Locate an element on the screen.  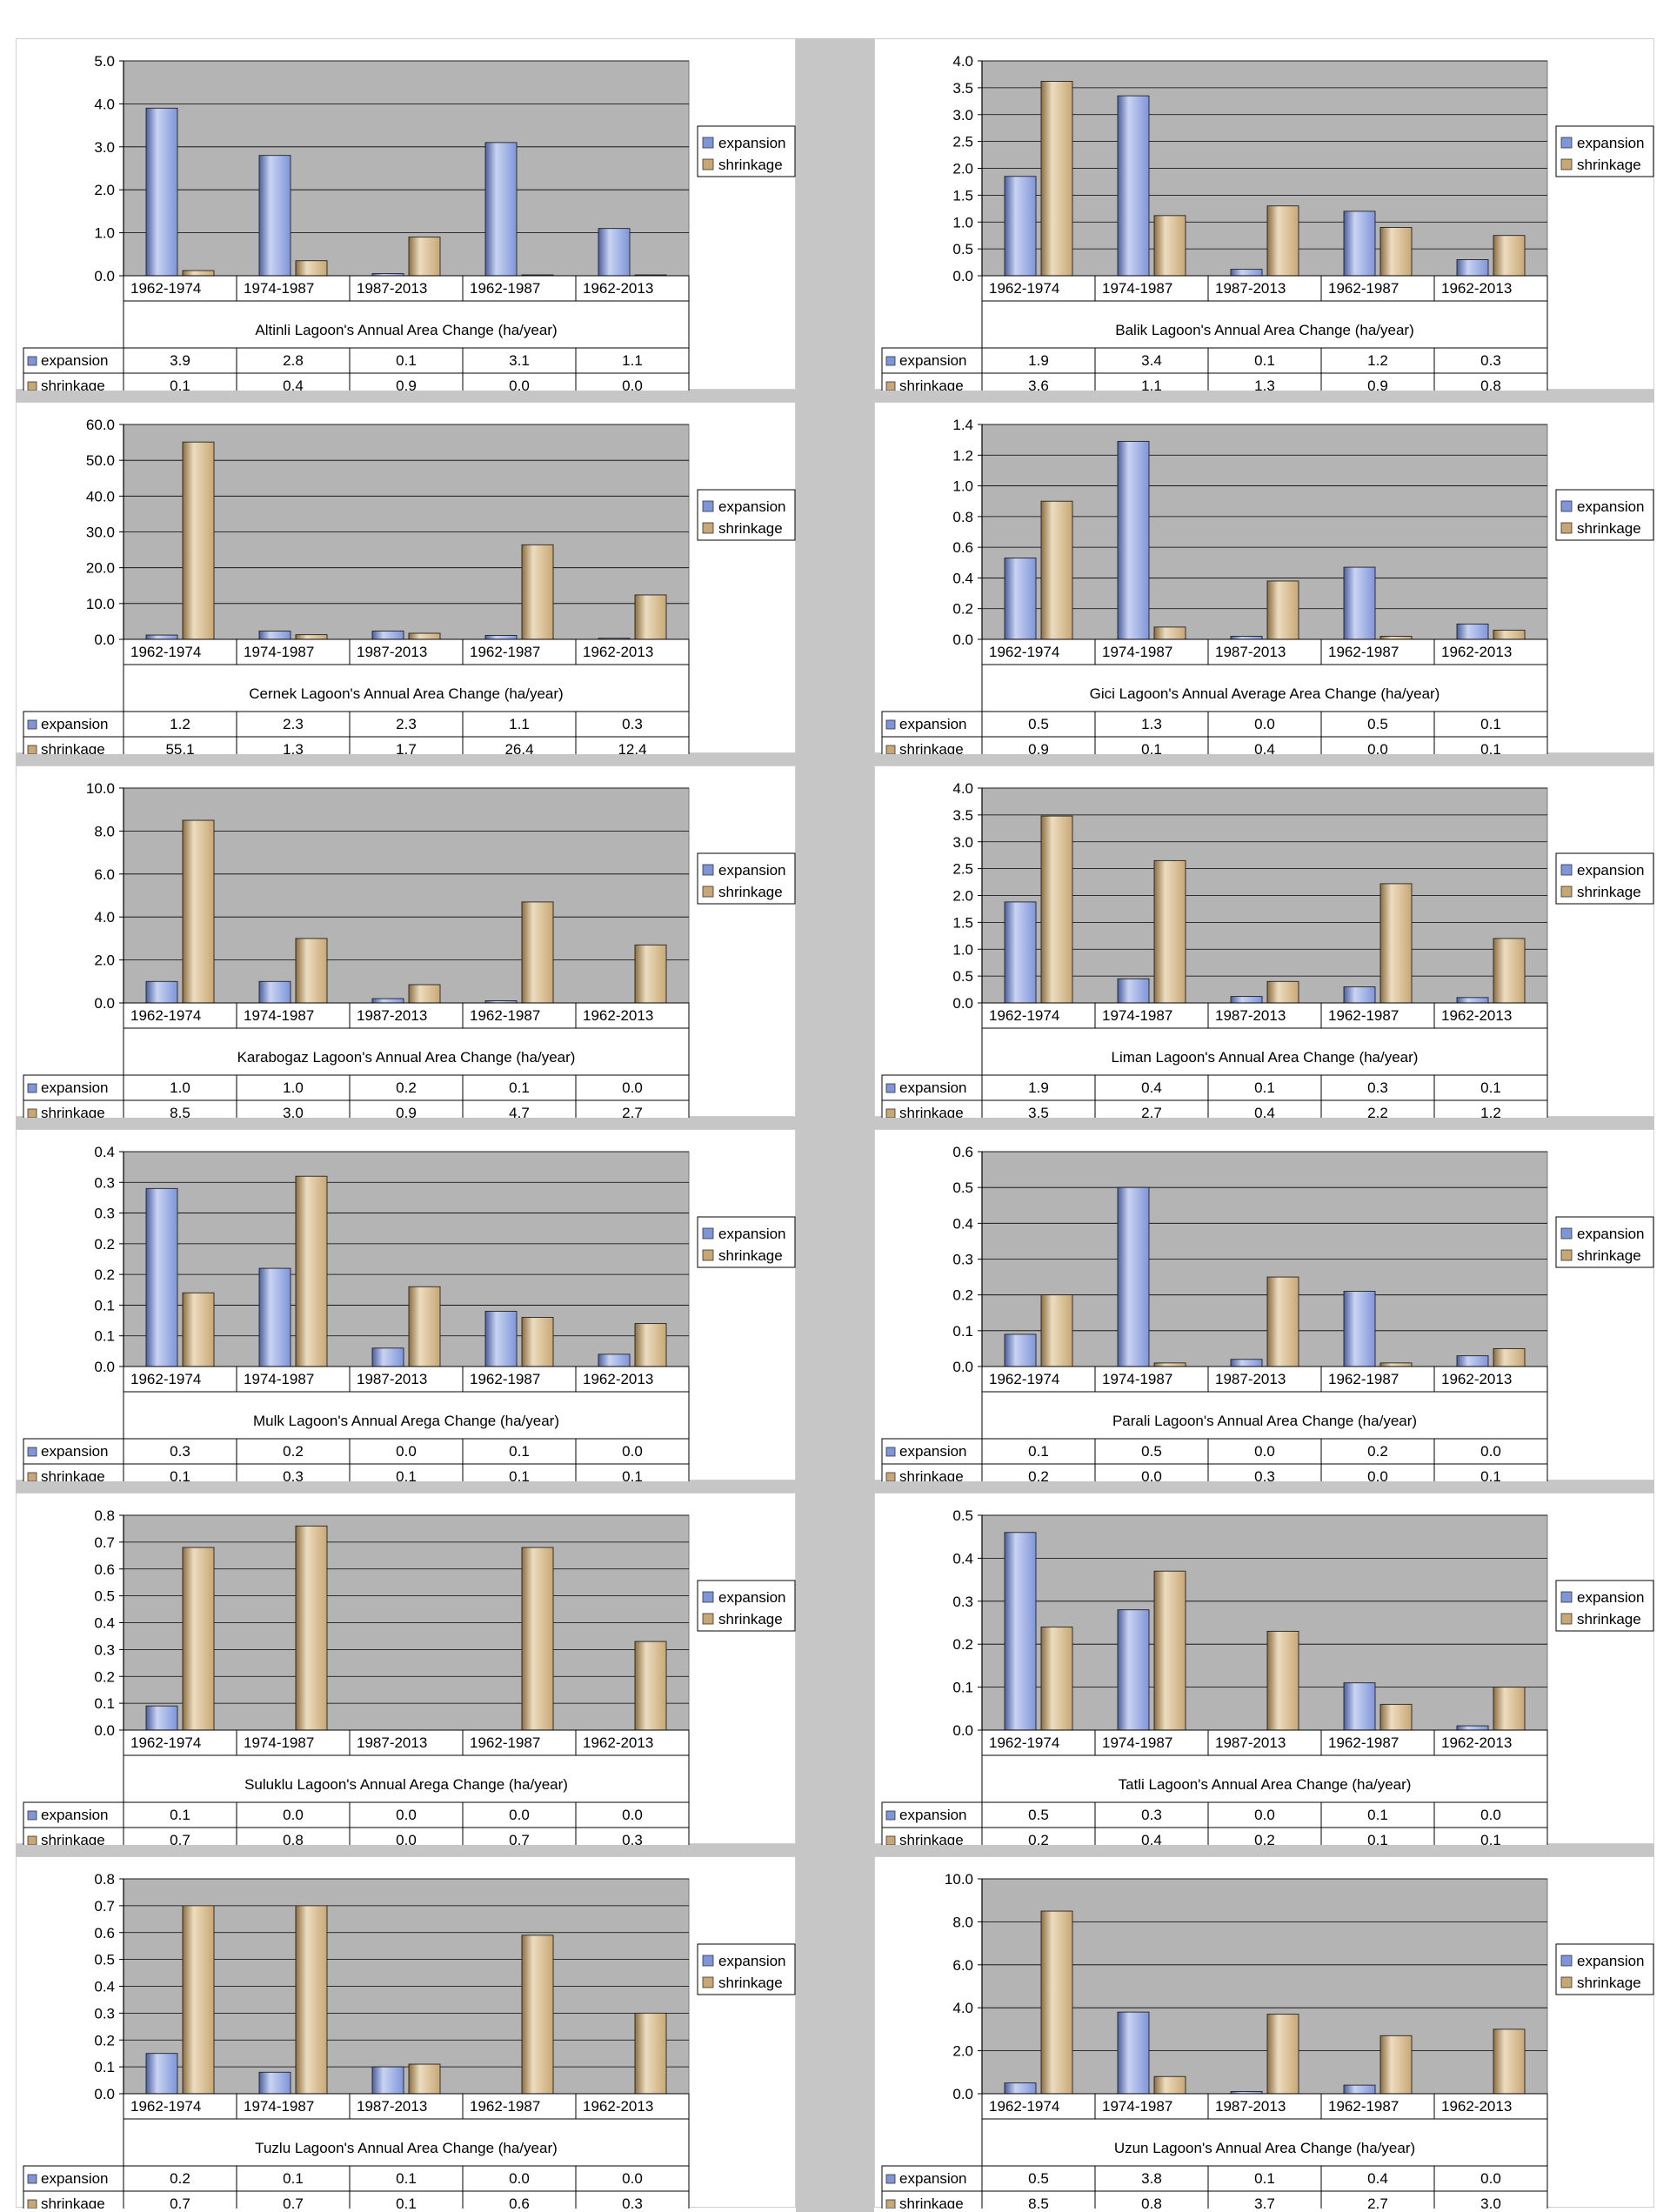
y-tick-label: 0.3 is located at coordinates (104, 2014).